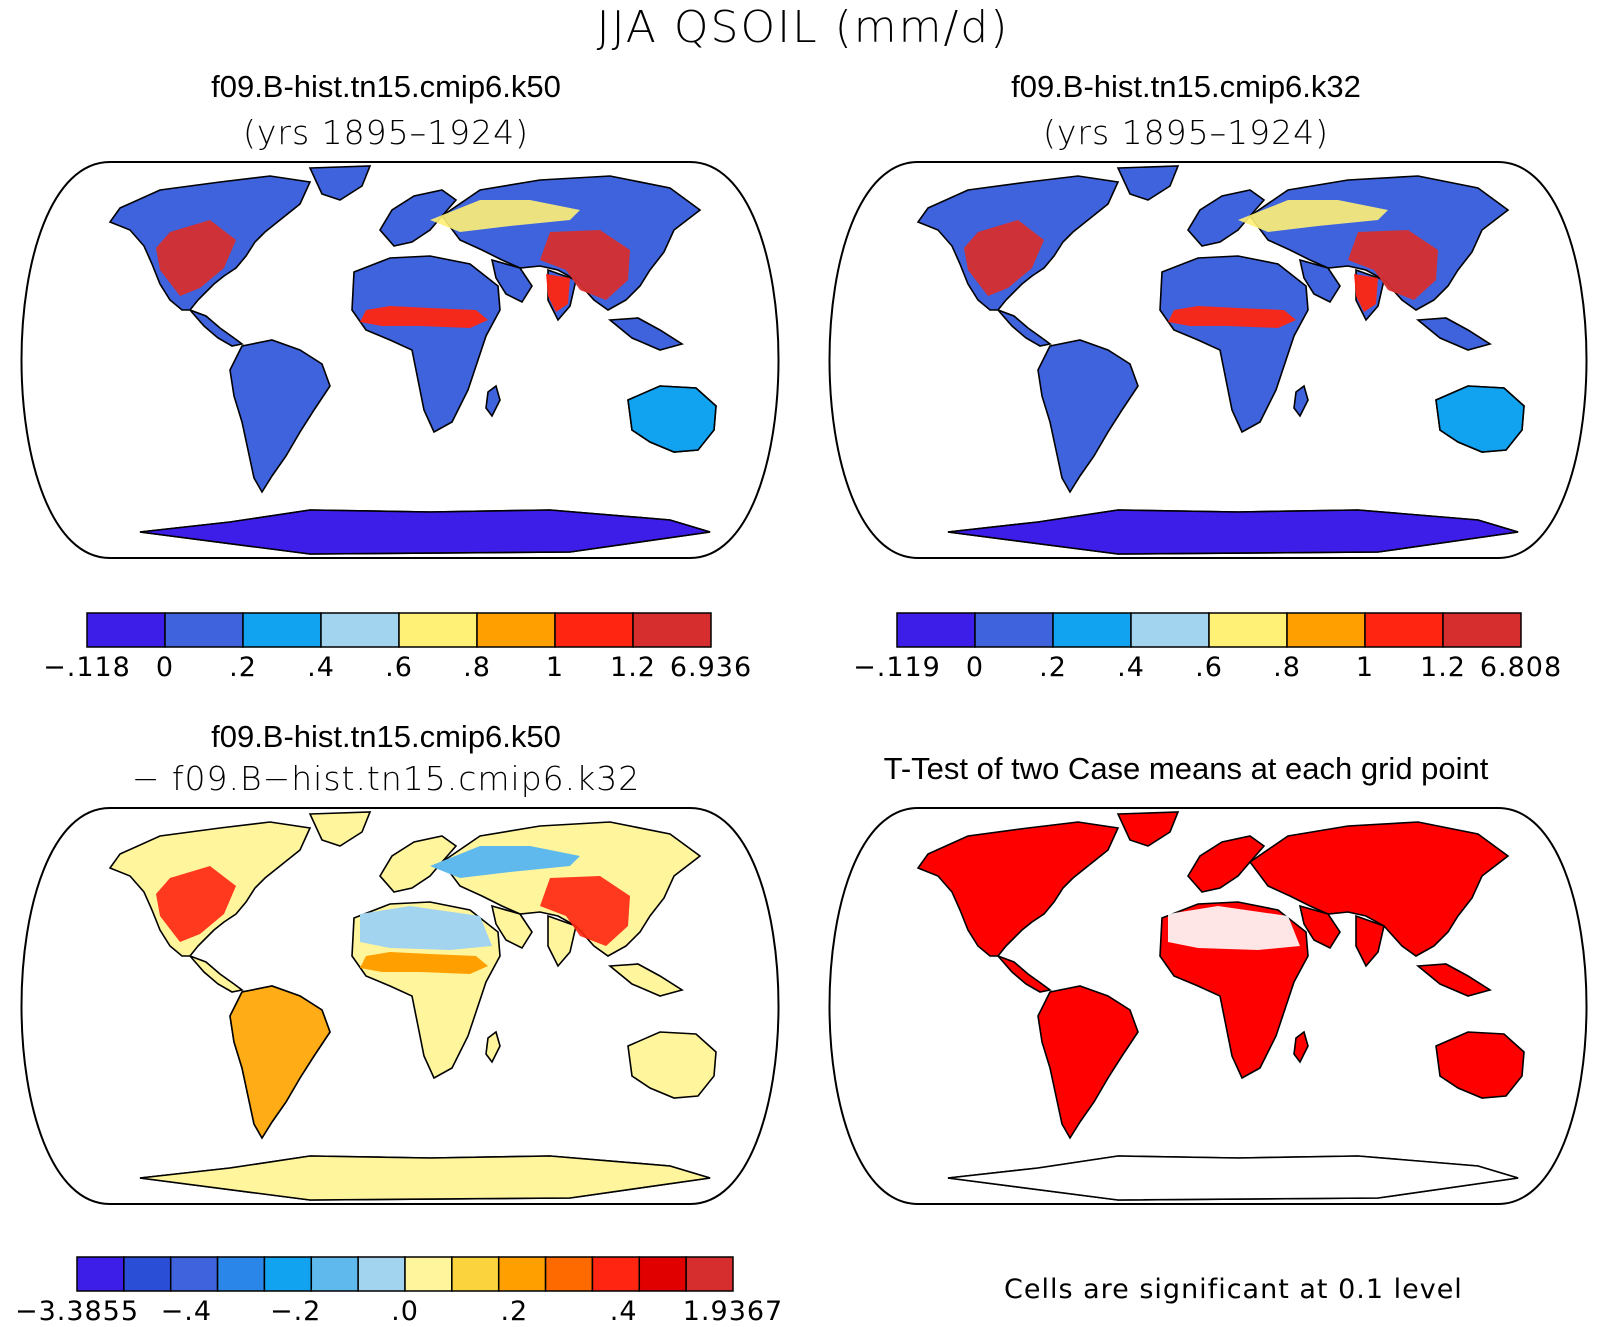  What do you see at coordinates (1208, 1006) in the screenshot?
I see `panel-ttest-map` at bounding box center [1208, 1006].